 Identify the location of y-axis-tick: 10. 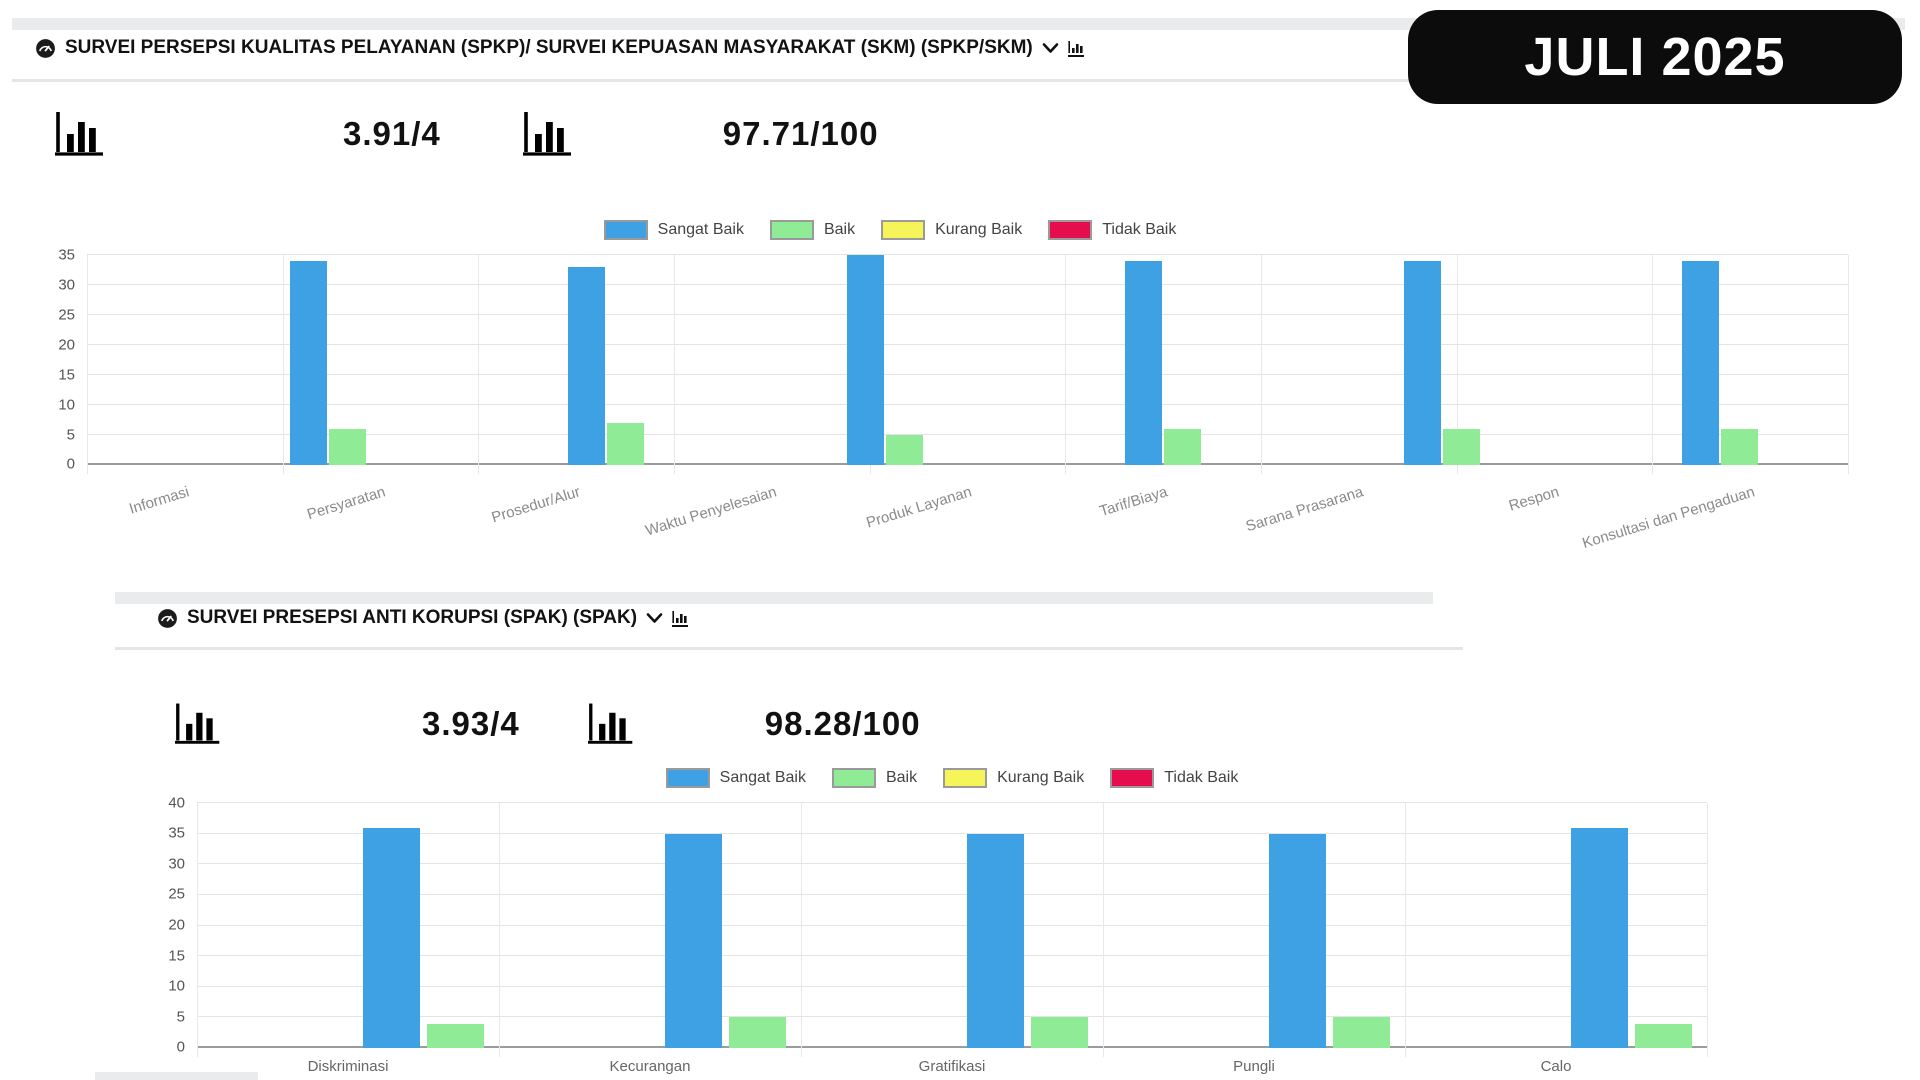
(66, 404).